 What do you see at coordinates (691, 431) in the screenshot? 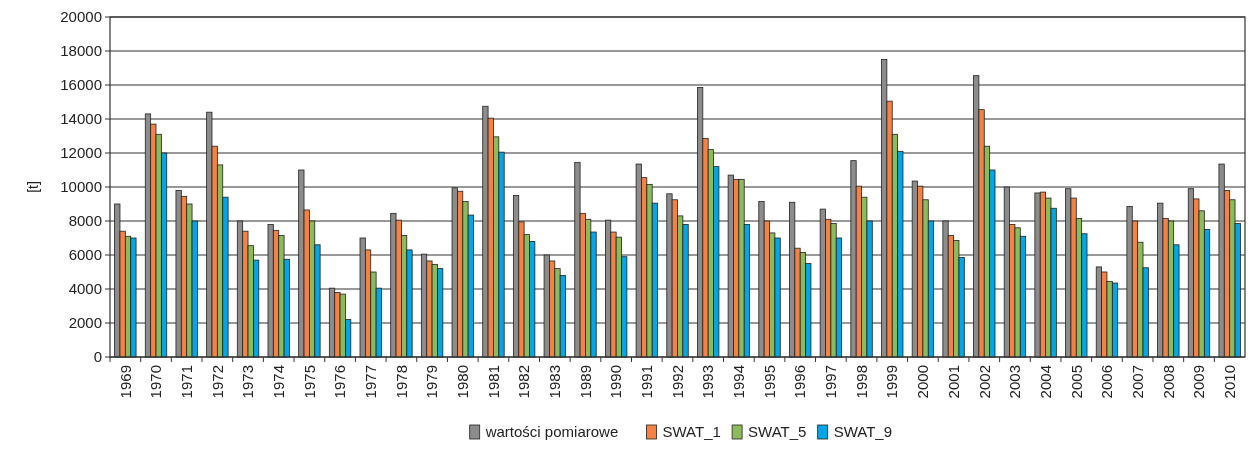
I see `legend-label: SWAT_1` at bounding box center [691, 431].